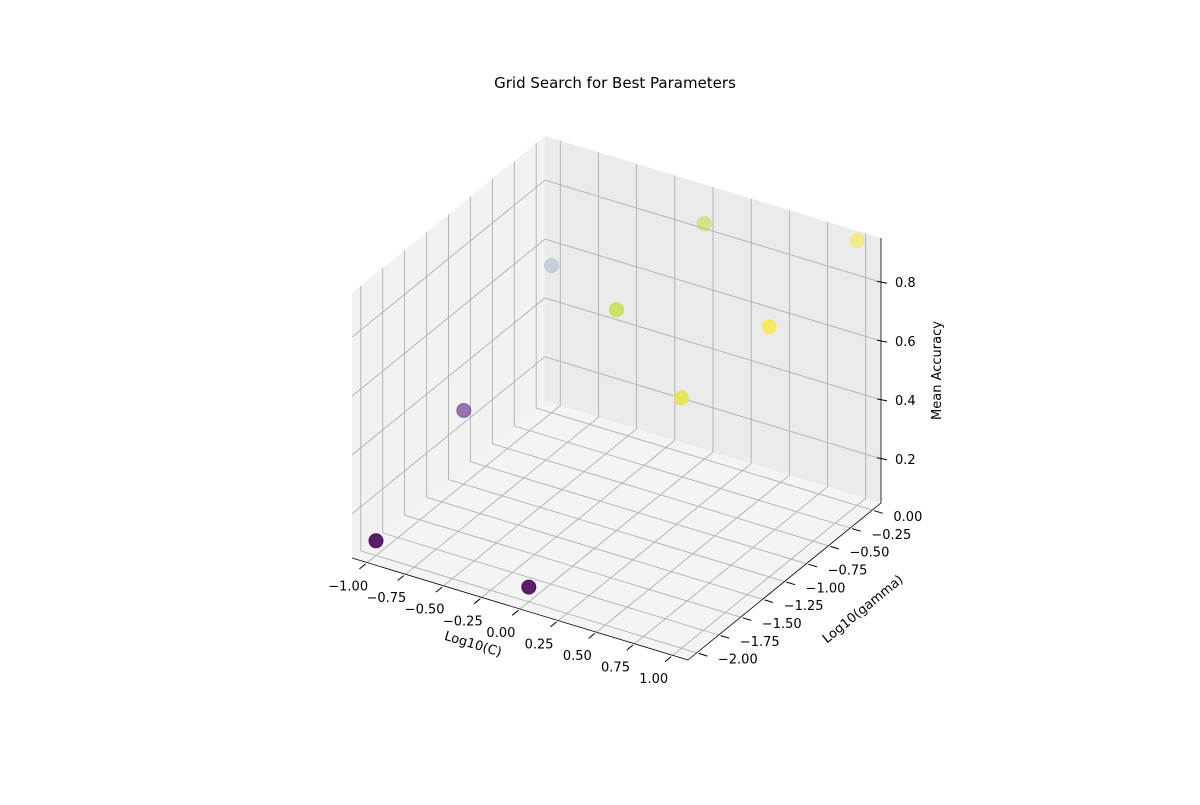  What do you see at coordinates (577, 656) in the screenshot?
I see `x-tick-label: 0.50` at bounding box center [577, 656].